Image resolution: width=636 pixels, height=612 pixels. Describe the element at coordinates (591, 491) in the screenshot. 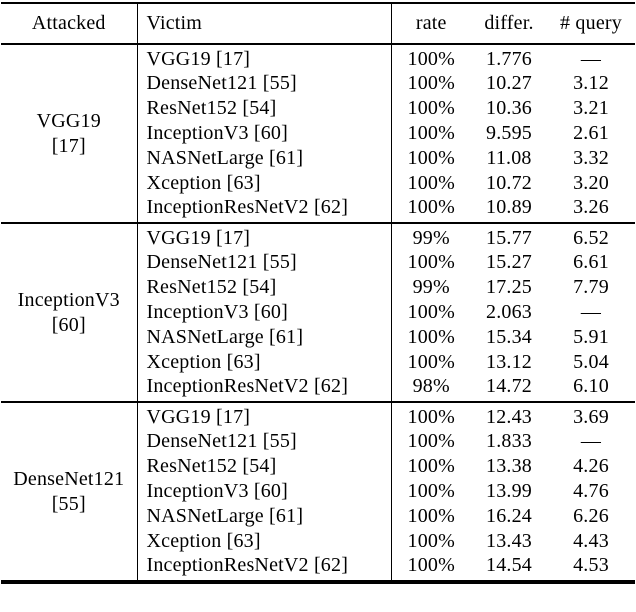

I see `query-cell: 4.76` at that location.